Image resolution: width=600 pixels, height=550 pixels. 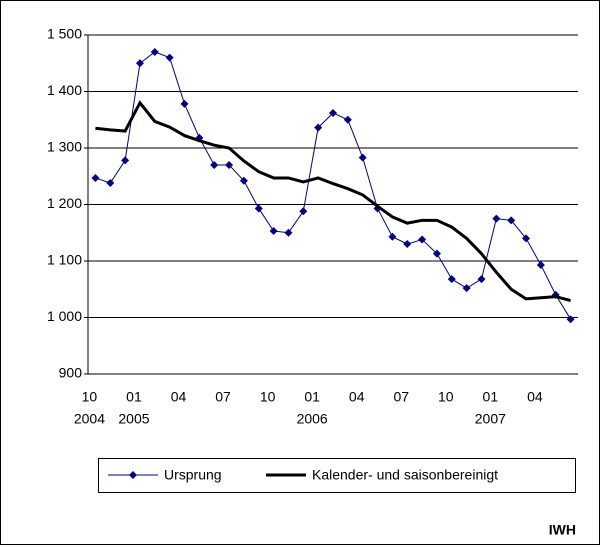 What do you see at coordinates (64, 316) in the screenshot?
I see `y-tick-label: 1 000` at bounding box center [64, 316].